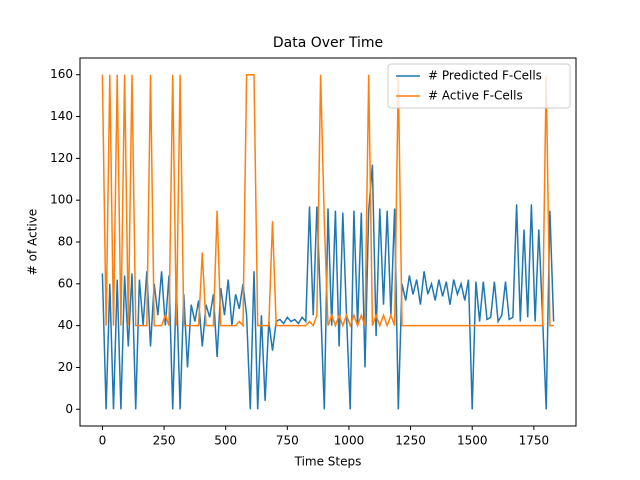 This screenshot has height=480, width=640. What do you see at coordinates (65, 367) in the screenshot?
I see `y-tick-label: 20` at bounding box center [65, 367].